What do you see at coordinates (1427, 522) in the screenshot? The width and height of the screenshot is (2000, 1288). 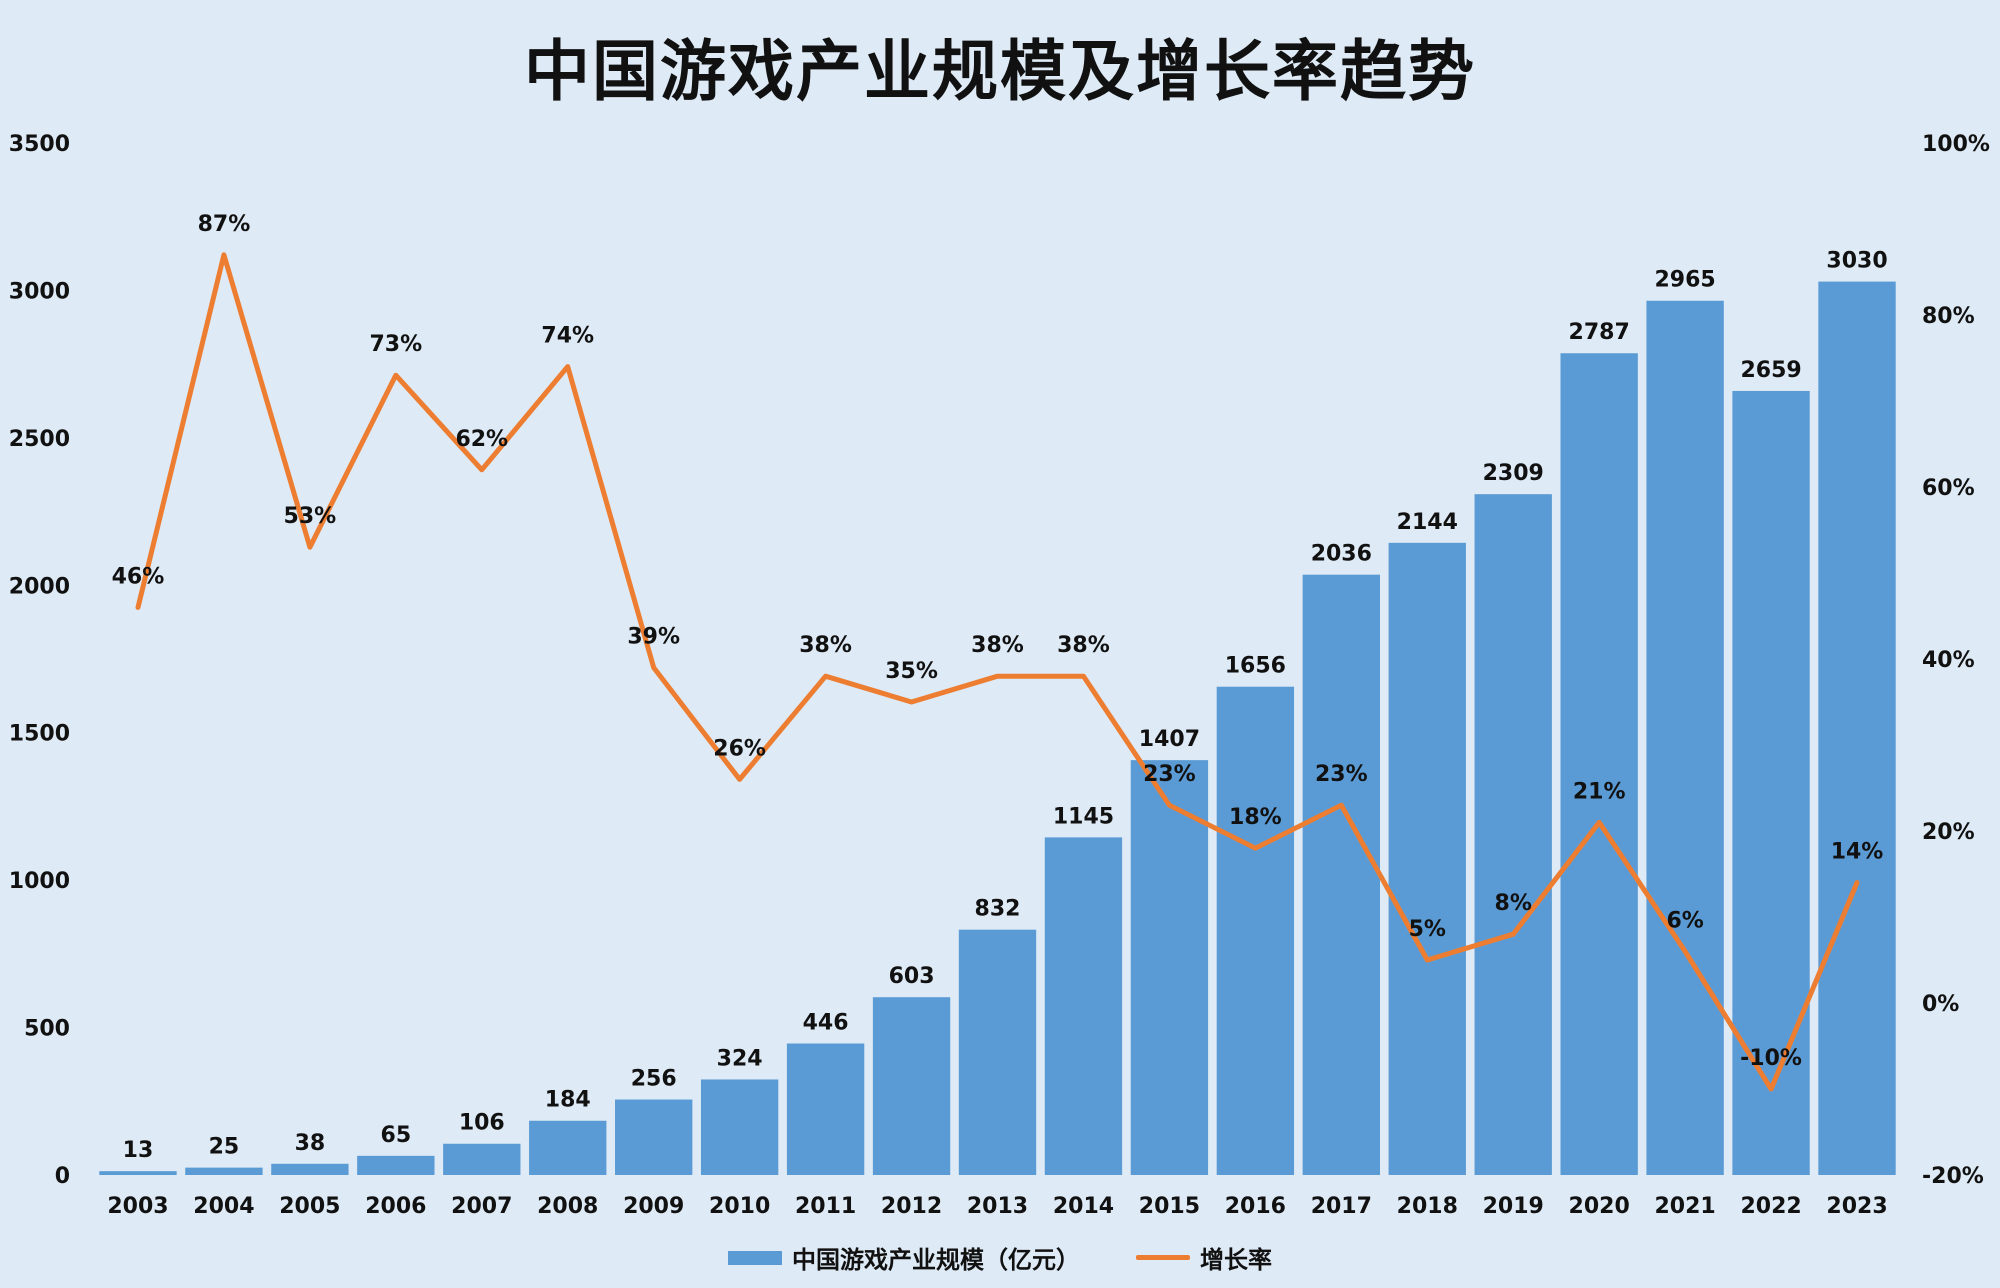 I see `bar-label: 2144` at bounding box center [1427, 522].